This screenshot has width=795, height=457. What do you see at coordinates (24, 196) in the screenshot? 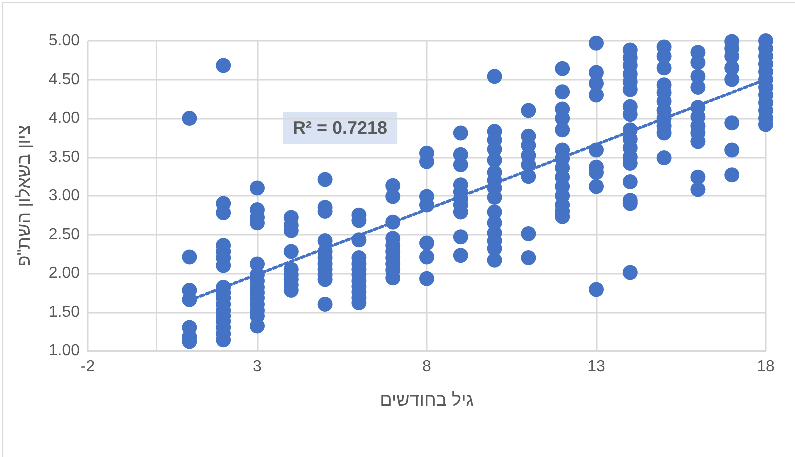
I see `y-axis-title: ציון בשאלון השת"פ` at bounding box center [24, 196].